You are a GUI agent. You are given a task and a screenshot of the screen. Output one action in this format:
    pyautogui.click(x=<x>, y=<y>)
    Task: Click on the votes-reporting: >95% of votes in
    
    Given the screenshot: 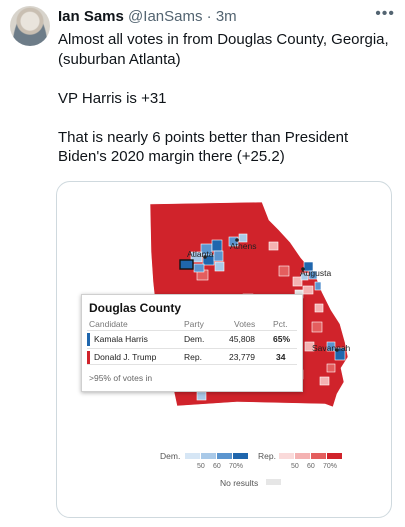 What is the action you would take?
    pyautogui.click(x=121, y=378)
    